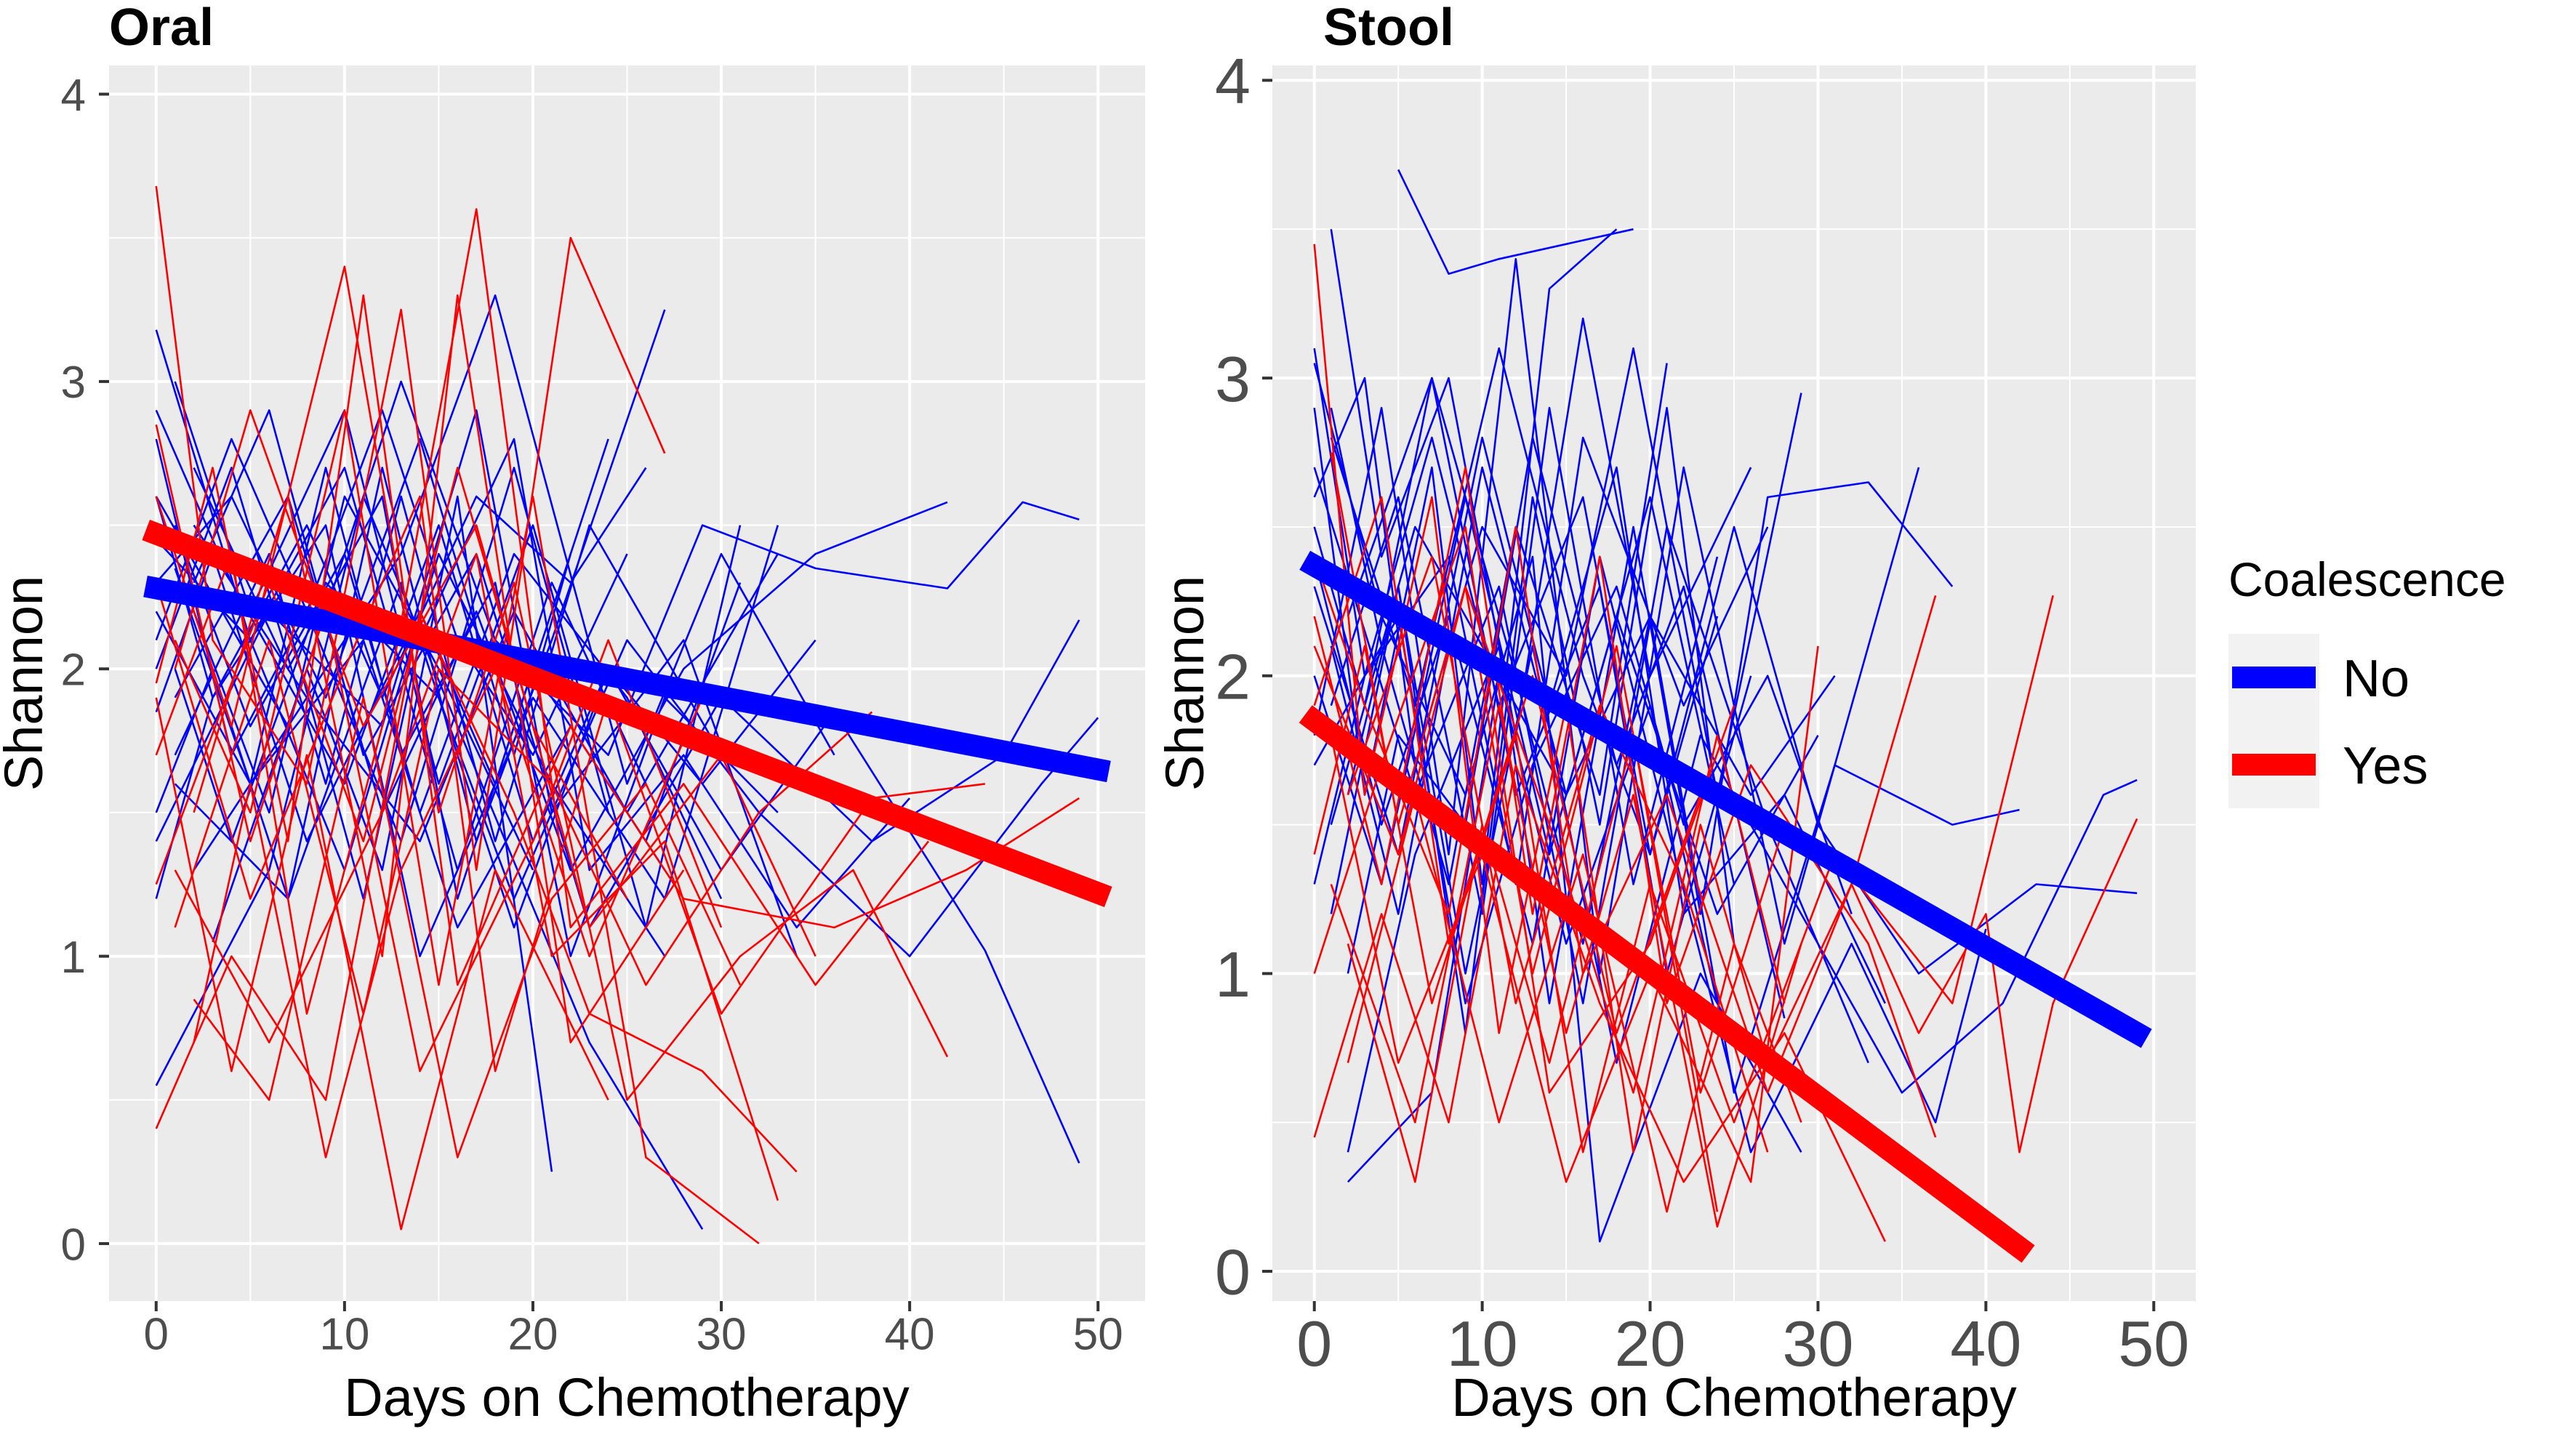 Image resolution: width=2576 pixels, height=1429 pixels. I want to click on oral-trend-line-yes, so click(627, 713).